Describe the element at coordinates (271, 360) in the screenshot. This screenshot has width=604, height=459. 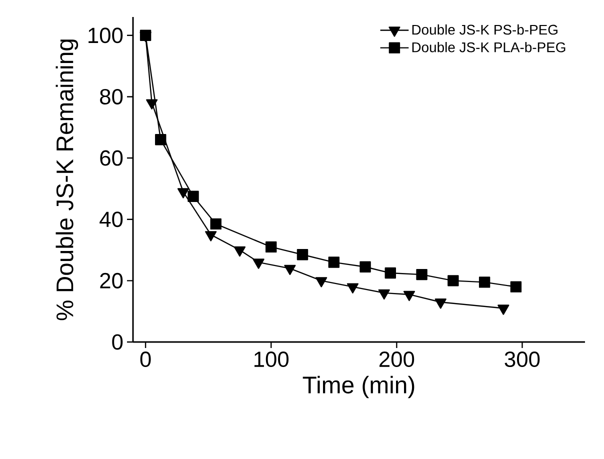
I see `x-tick-label: 100` at that location.